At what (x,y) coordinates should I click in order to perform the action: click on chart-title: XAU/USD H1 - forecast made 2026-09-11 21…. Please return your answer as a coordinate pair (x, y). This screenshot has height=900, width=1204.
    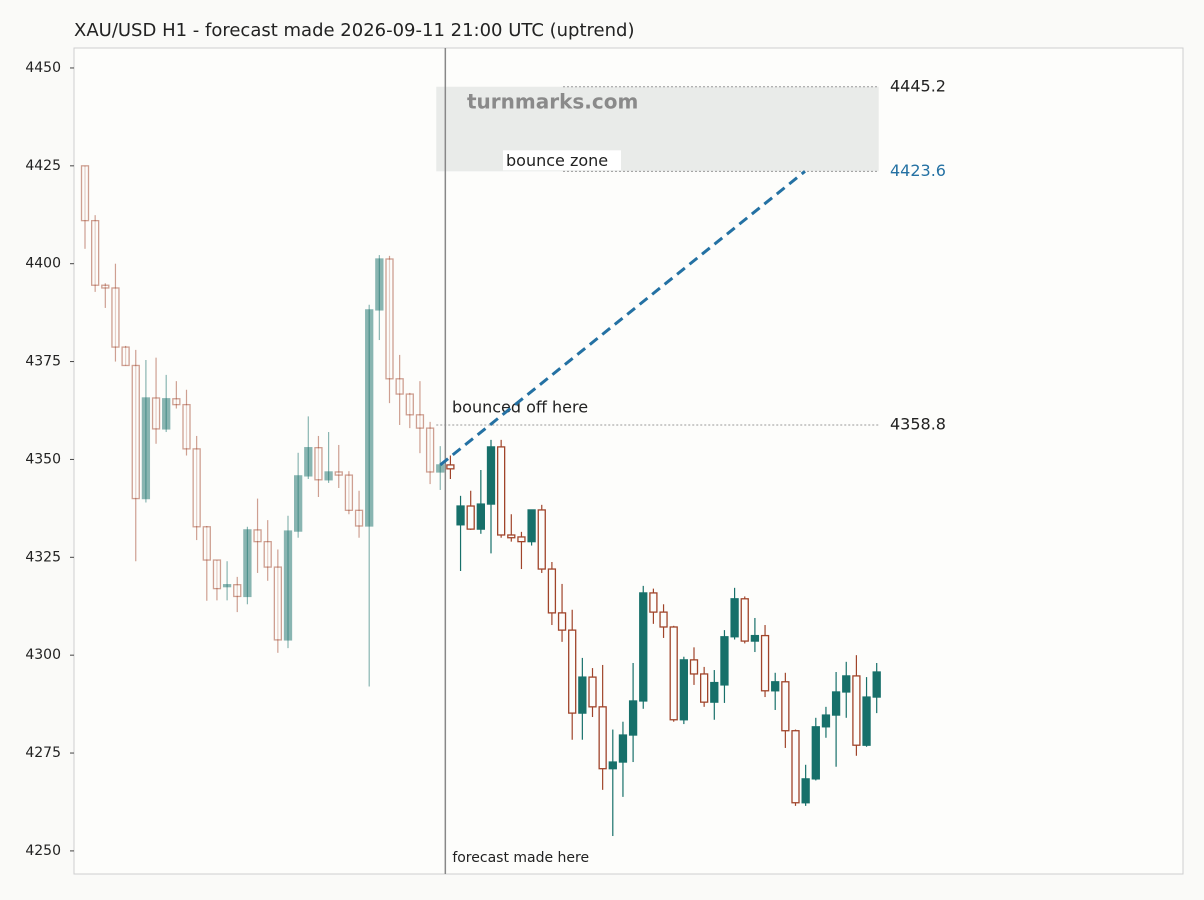
    Looking at the image, I should click on (354, 30).